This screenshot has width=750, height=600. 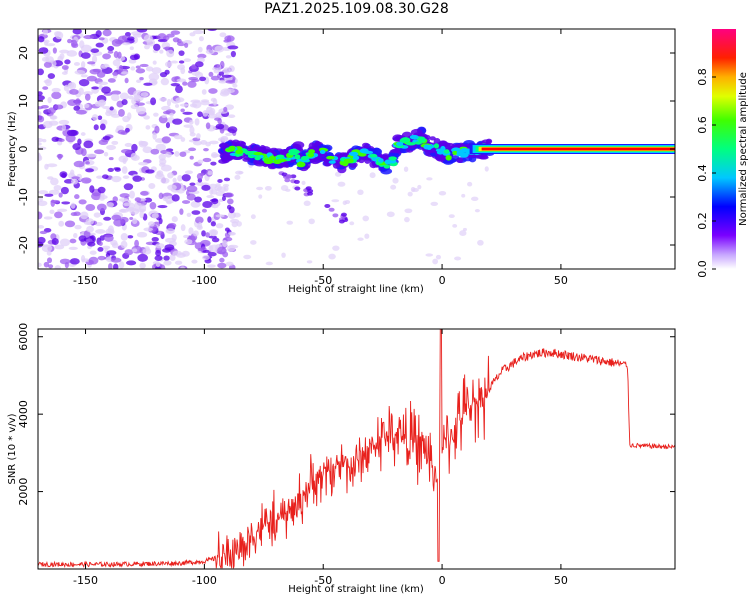 What do you see at coordinates (578, 149) in the screenshot?
I see `steady-signal-line` at bounding box center [578, 149].